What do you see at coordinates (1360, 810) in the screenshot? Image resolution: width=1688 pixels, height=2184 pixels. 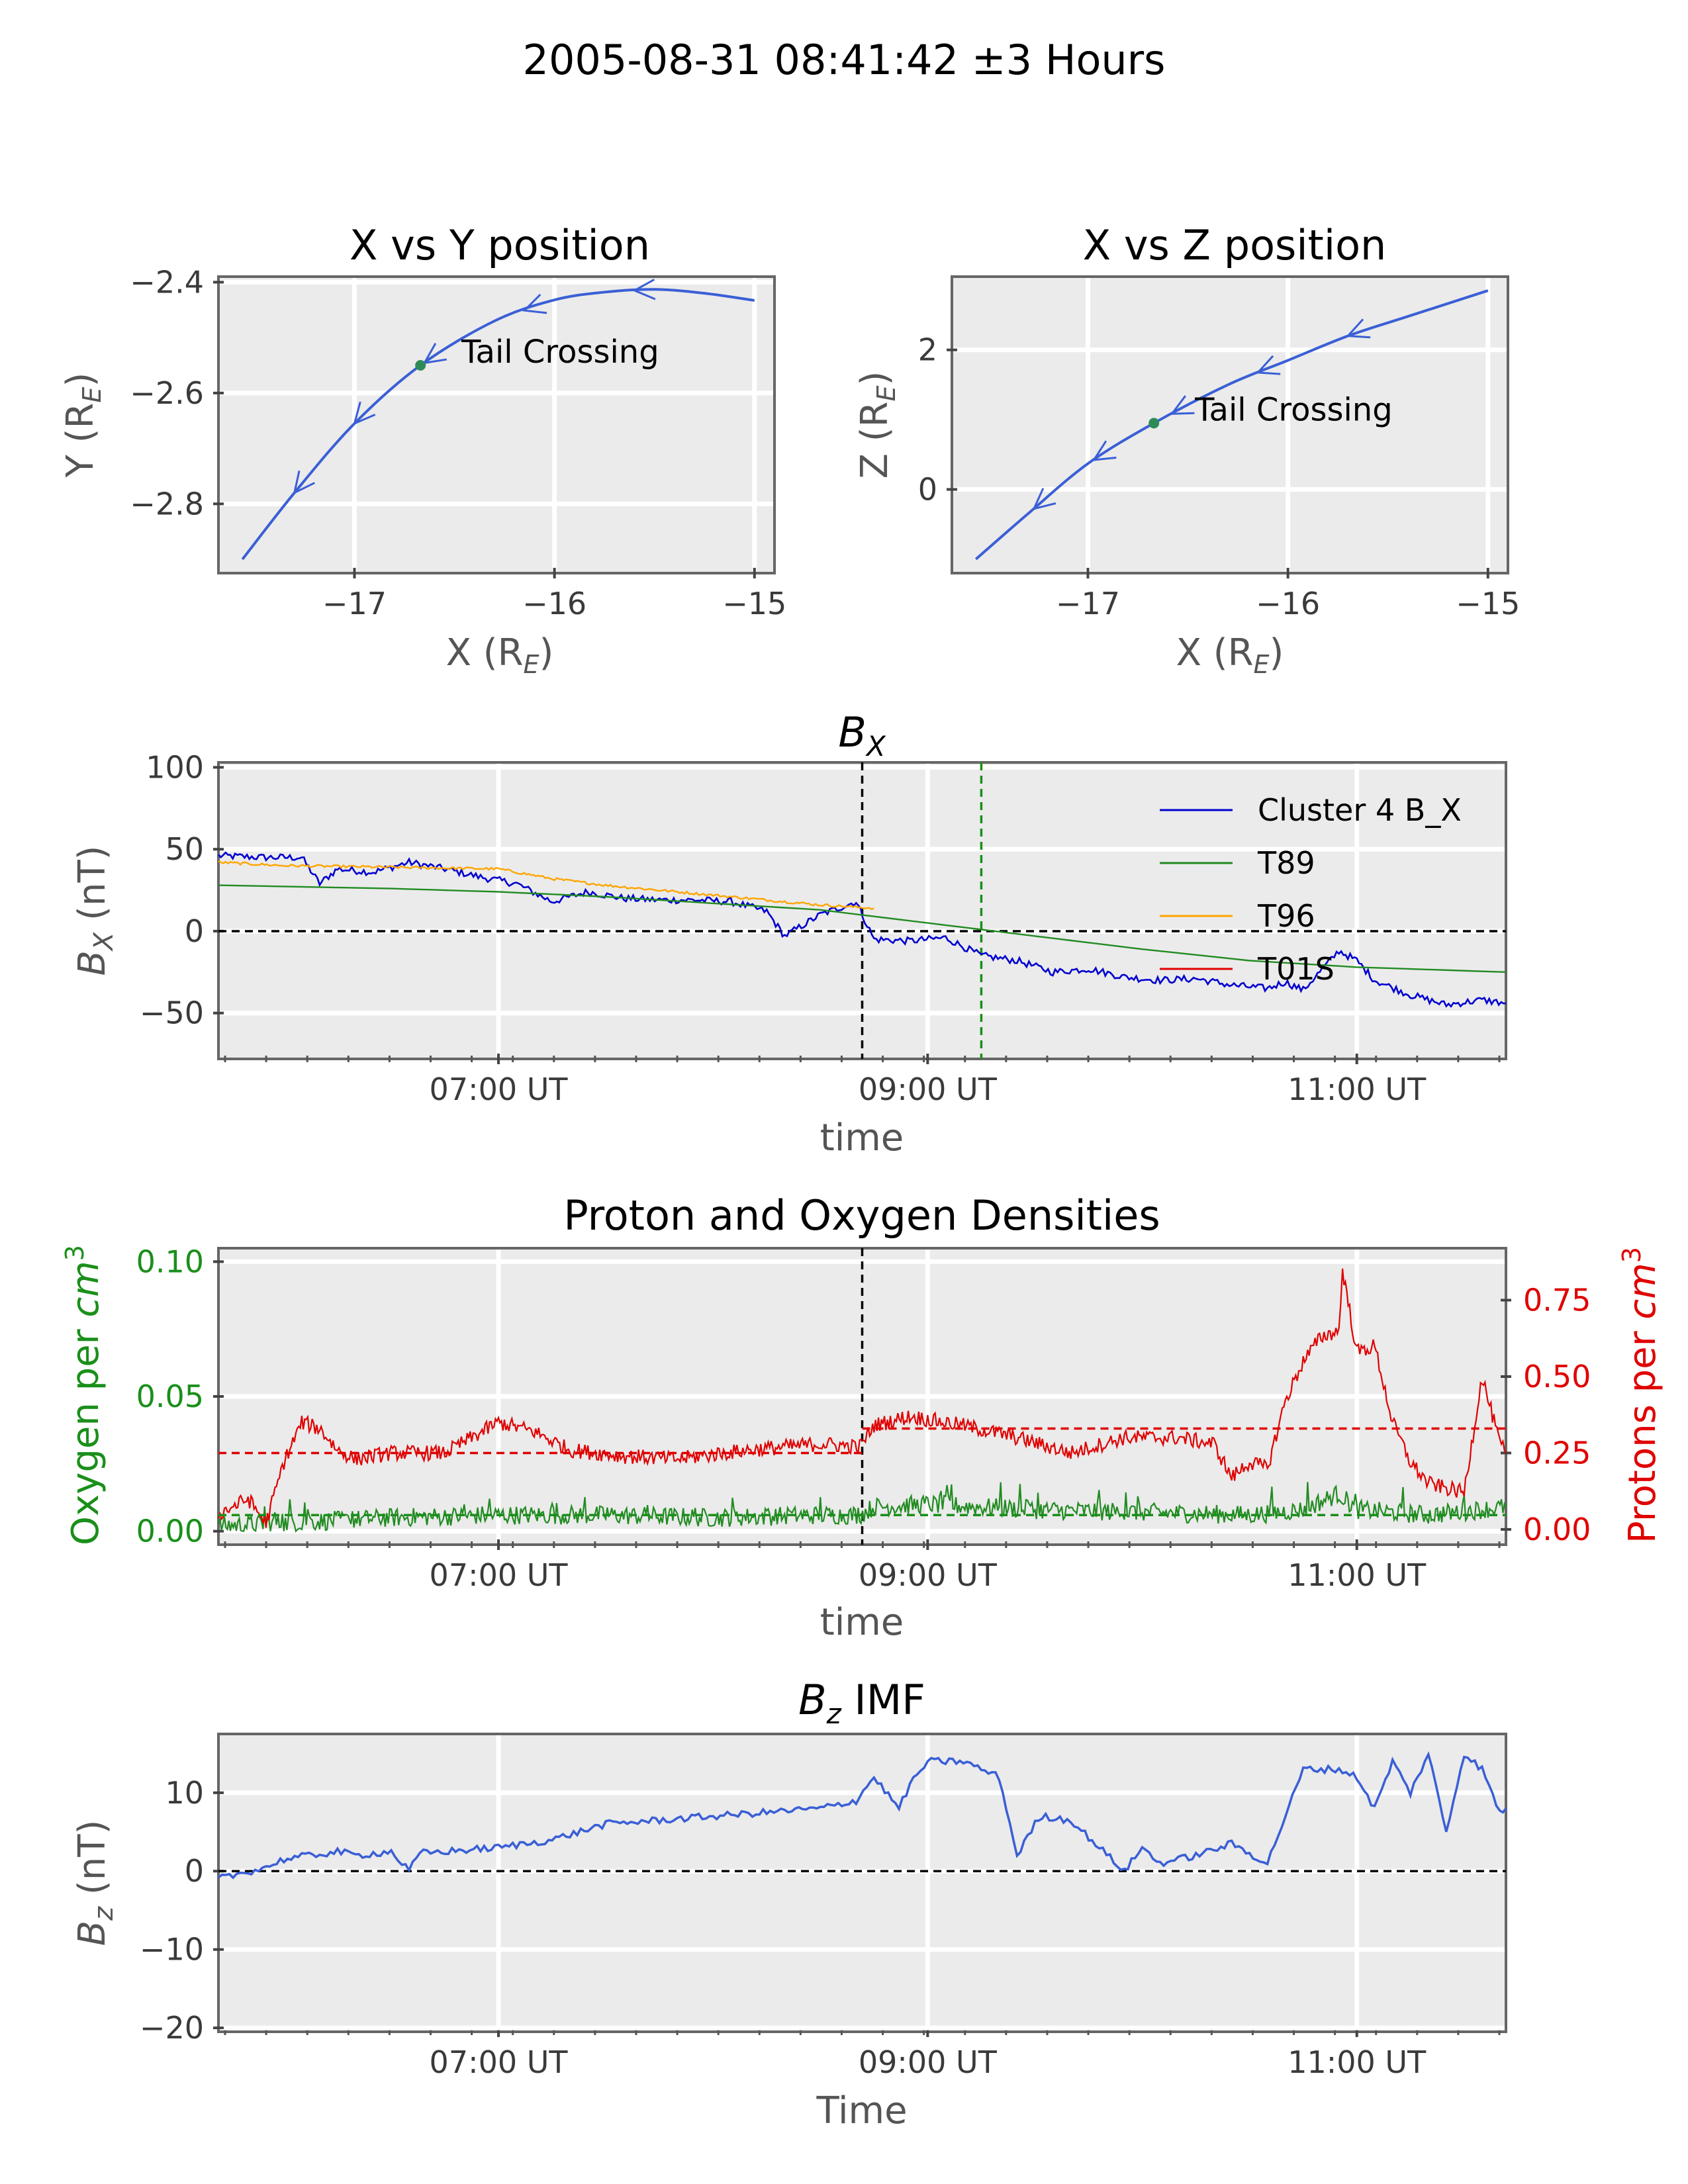 I see `legend-label-cluster4: Cluster 4 B_X` at bounding box center [1360, 810].